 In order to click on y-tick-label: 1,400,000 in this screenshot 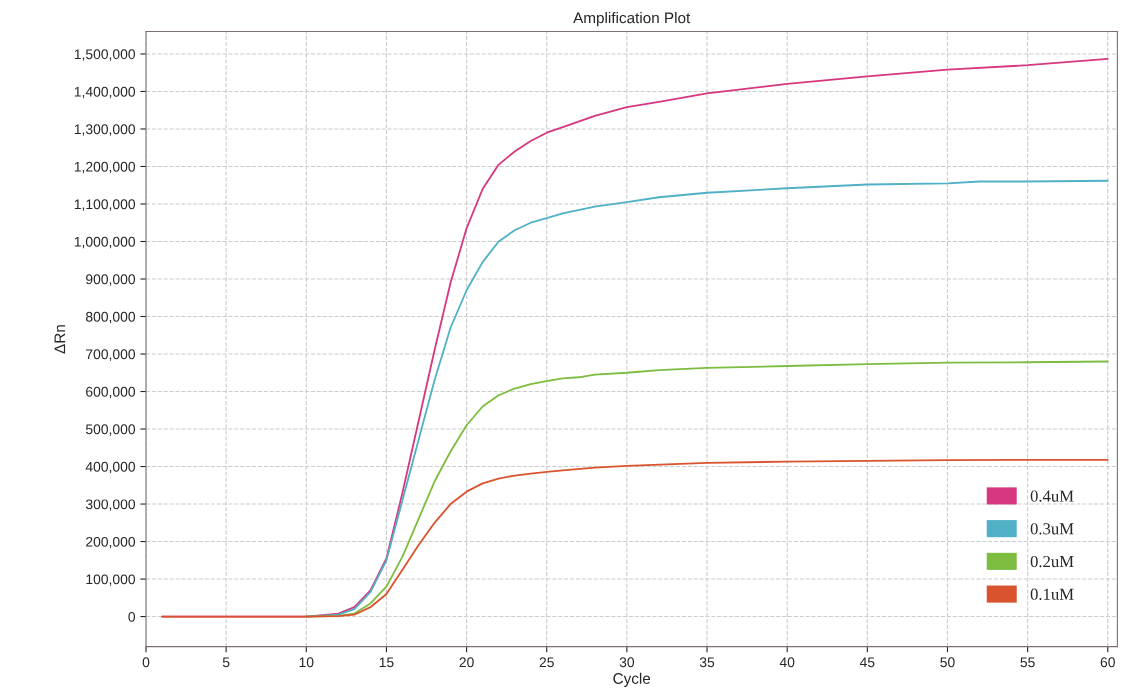, I will do `click(105, 92)`.